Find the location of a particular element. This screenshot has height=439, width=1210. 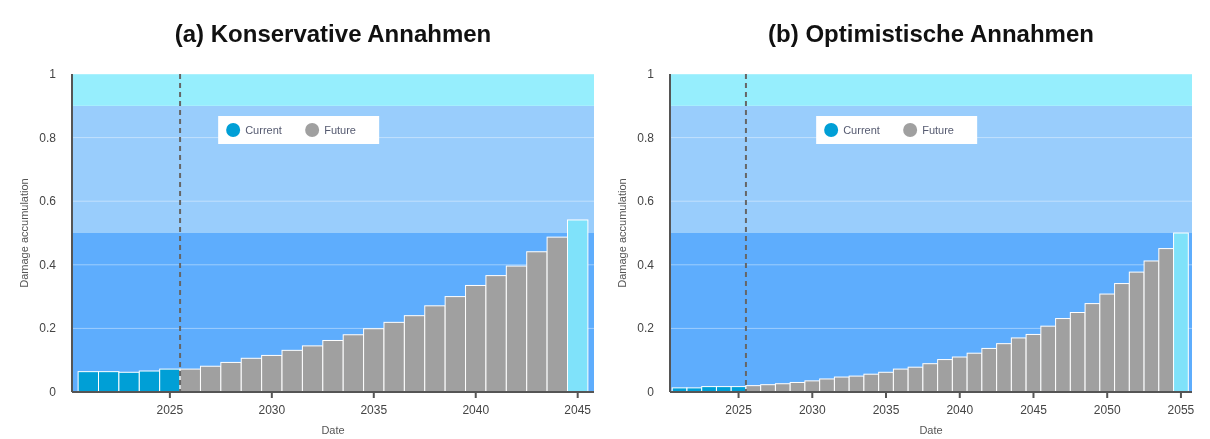

chart-title: (b) Optimistische Annahmen is located at coordinates (931, 33).